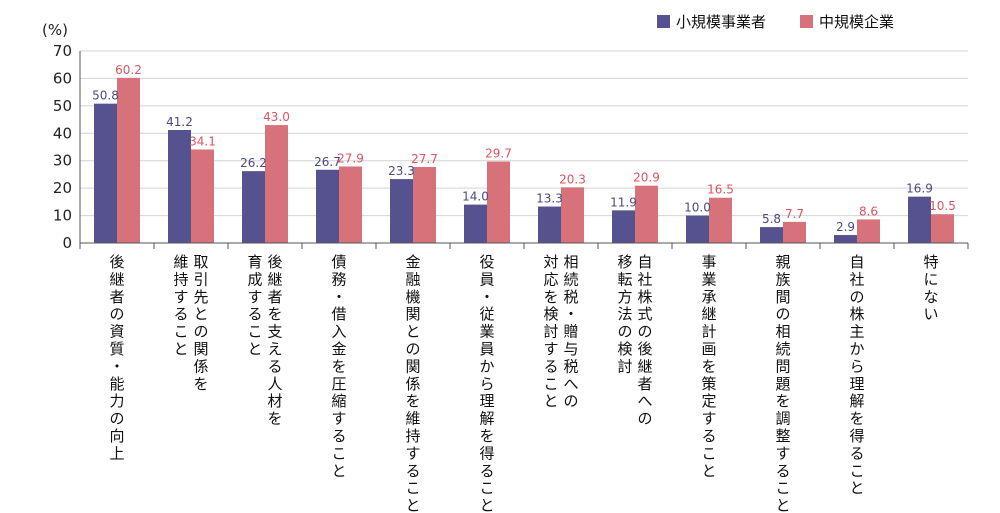 The height and width of the screenshot is (513, 1000). Describe the element at coordinates (624, 262) in the screenshot. I see `category-label-char: 移` at that location.